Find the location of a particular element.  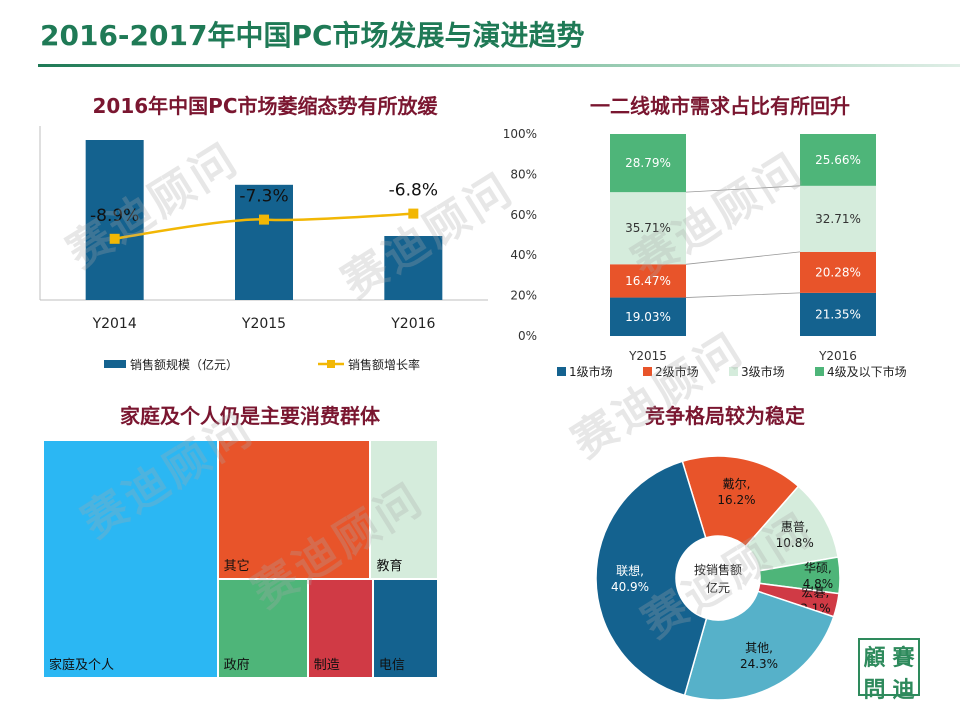

logo-char: 顧 is located at coordinates (874, 658).